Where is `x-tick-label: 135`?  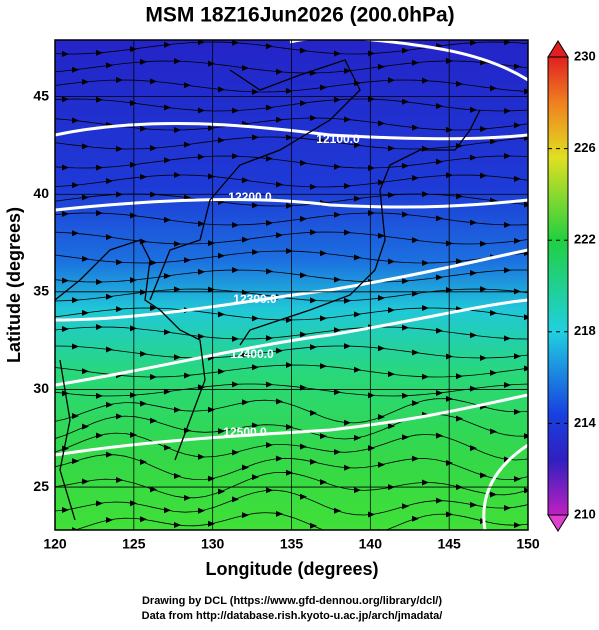 x-tick-label: 135 is located at coordinates (292, 544).